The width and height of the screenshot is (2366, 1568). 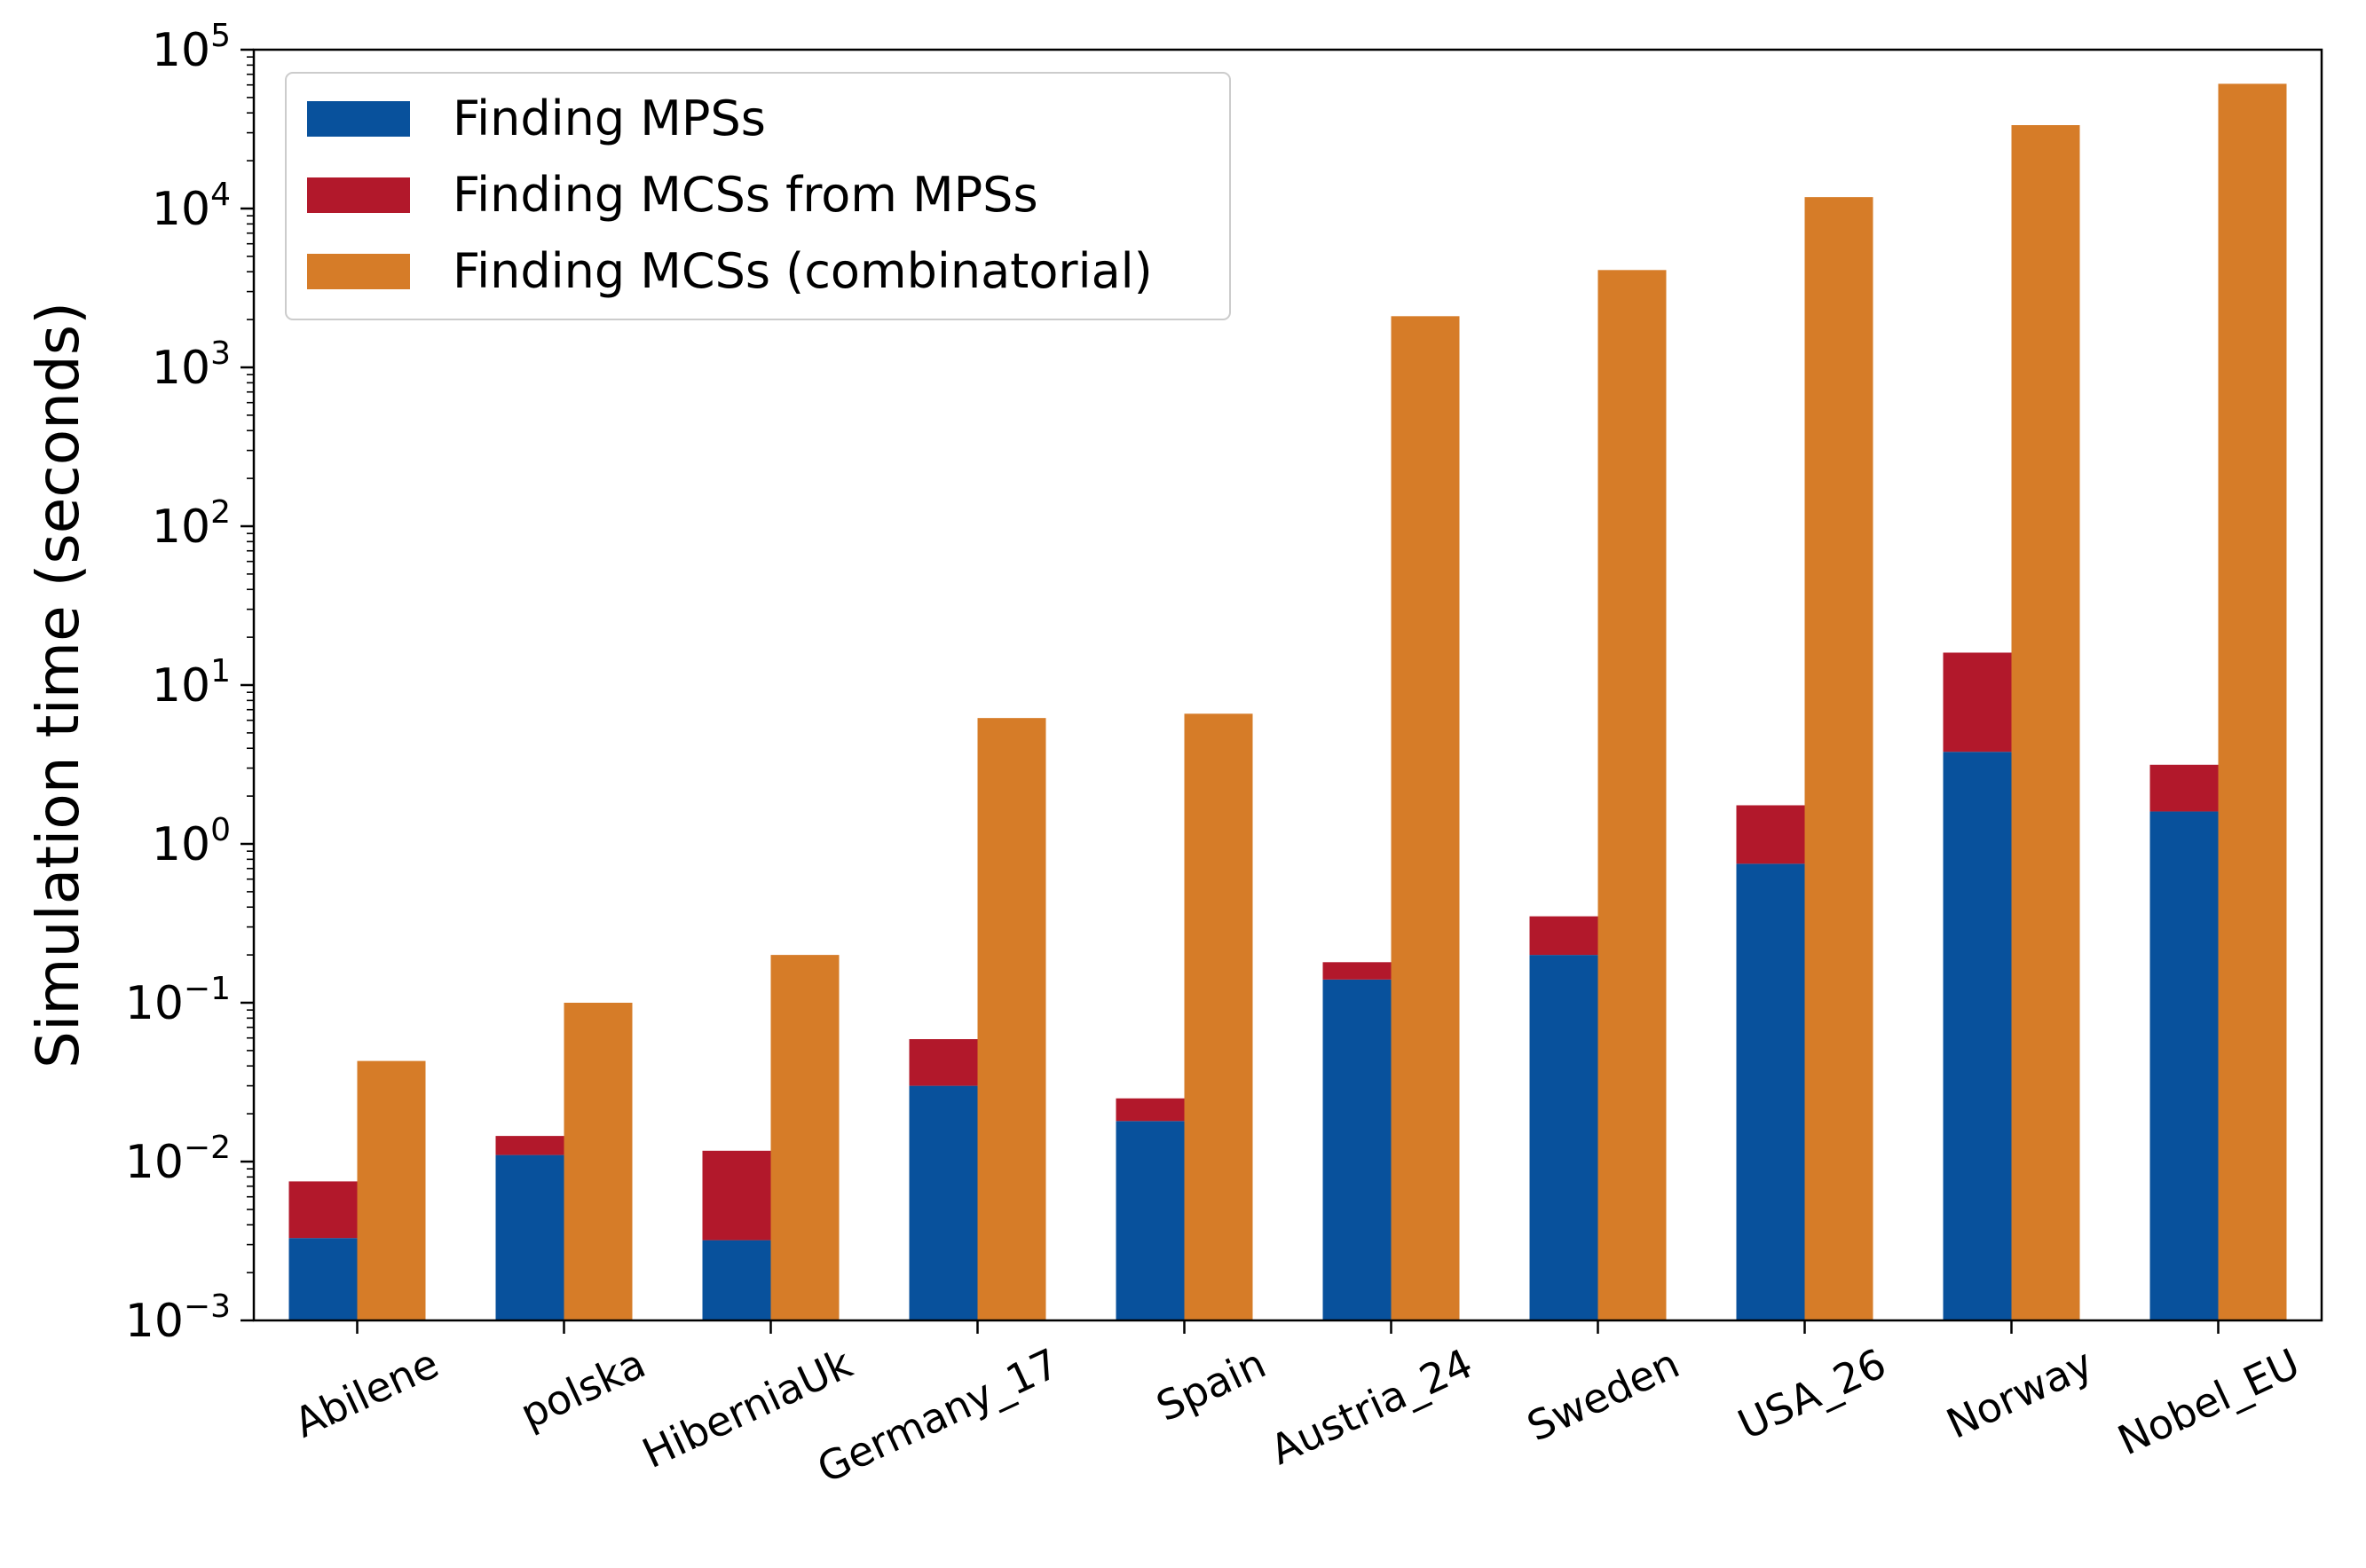 I want to click on legend-swatch-finding-mpss, so click(x=358, y=119).